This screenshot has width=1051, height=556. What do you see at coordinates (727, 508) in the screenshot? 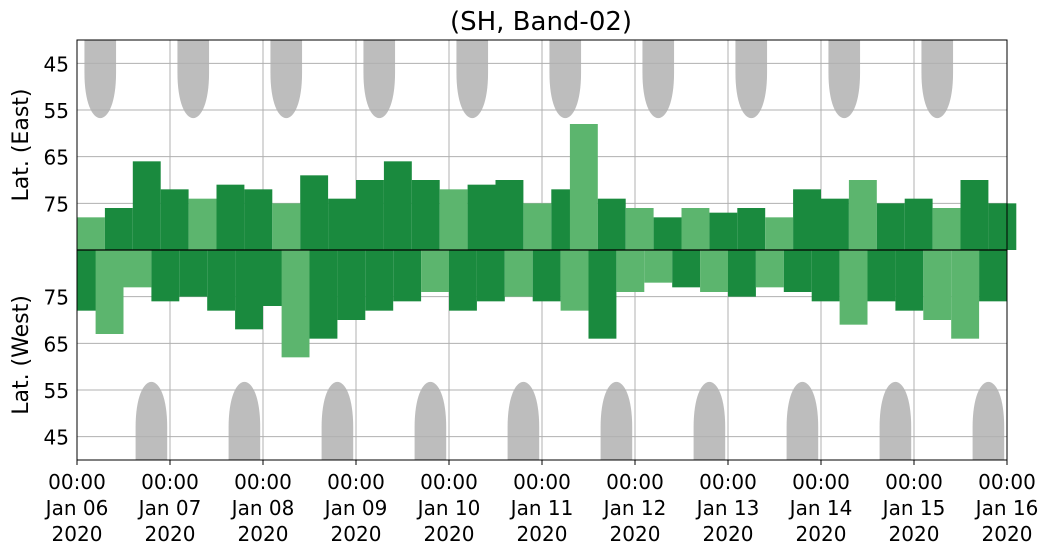
I see `x-tick-label: Jan 13` at bounding box center [727, 508].